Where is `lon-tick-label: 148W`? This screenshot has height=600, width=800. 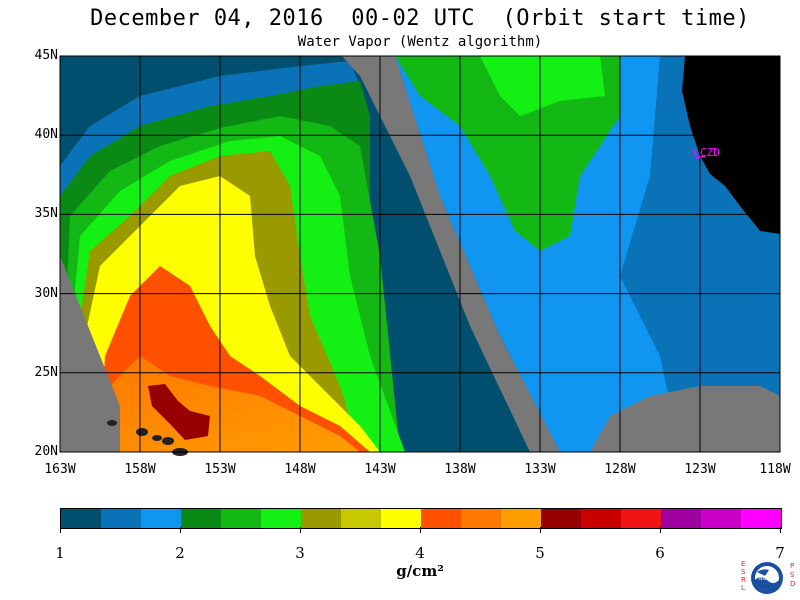 lon-tick-label: 148W is located at coordinates (300, 469).